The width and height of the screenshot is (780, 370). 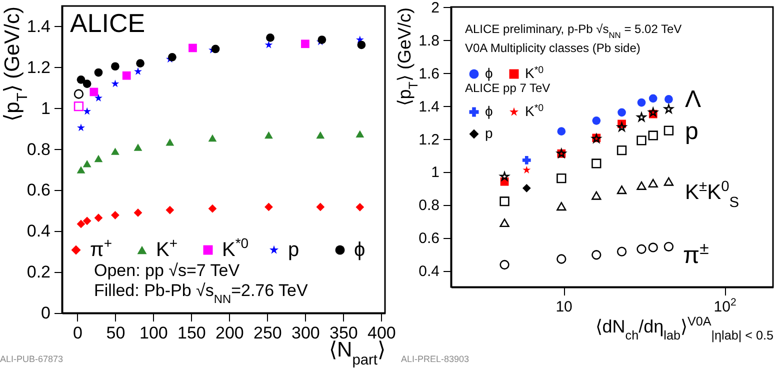 What do you see at coordinates (429, 73) in the screenshot?
I see `y-tick-label: 1.6` at bounding box center [429, 73].